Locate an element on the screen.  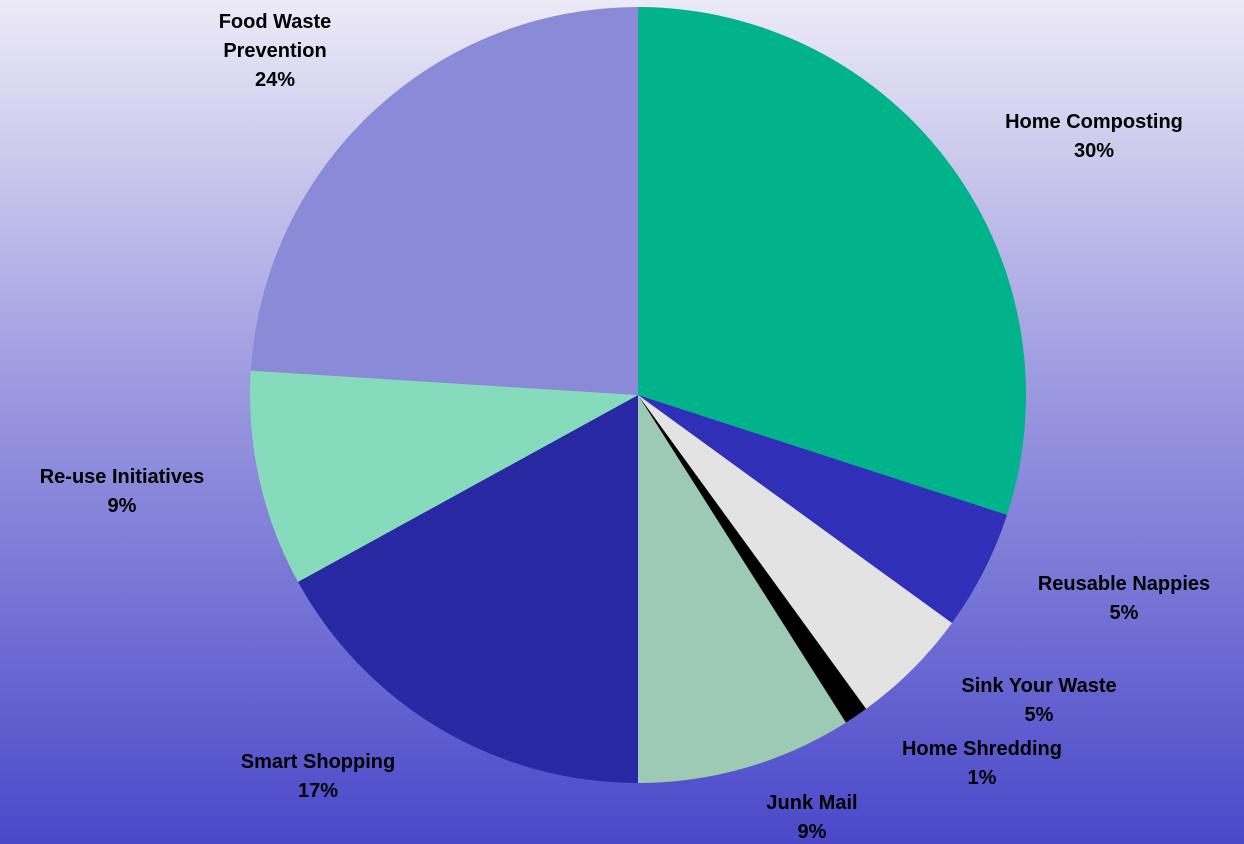
pie-slice-junk-mail is located at coordinates (742, 589).